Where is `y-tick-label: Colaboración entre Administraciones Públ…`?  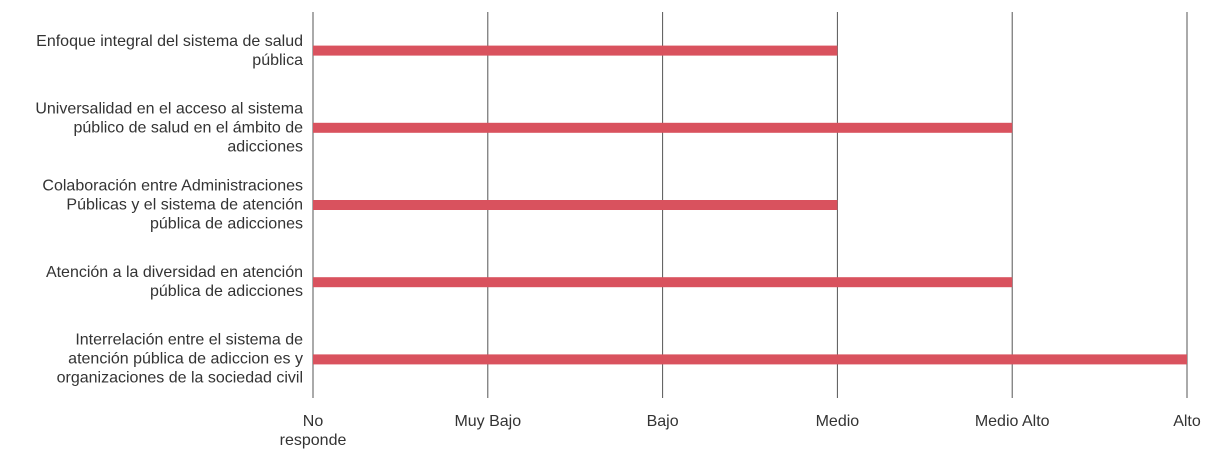 y-tick-label: Colaboración entre Administraciones Públ… is located at coordinates (172, 205).